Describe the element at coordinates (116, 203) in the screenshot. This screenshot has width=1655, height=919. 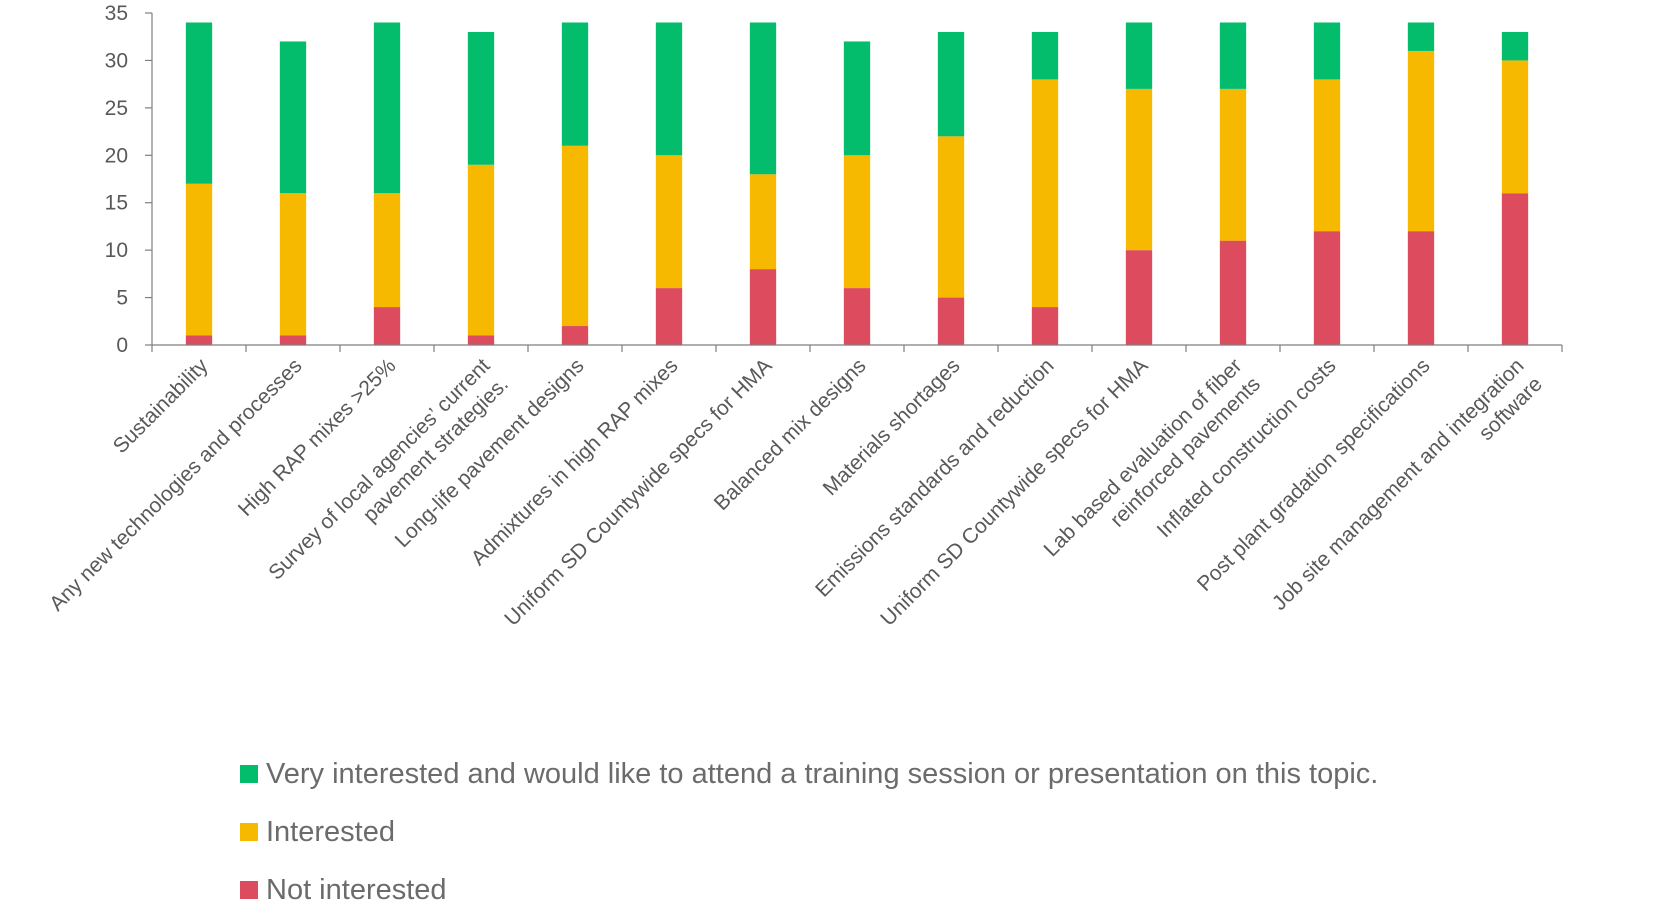
I see `y-tick-label: 15` at that location.